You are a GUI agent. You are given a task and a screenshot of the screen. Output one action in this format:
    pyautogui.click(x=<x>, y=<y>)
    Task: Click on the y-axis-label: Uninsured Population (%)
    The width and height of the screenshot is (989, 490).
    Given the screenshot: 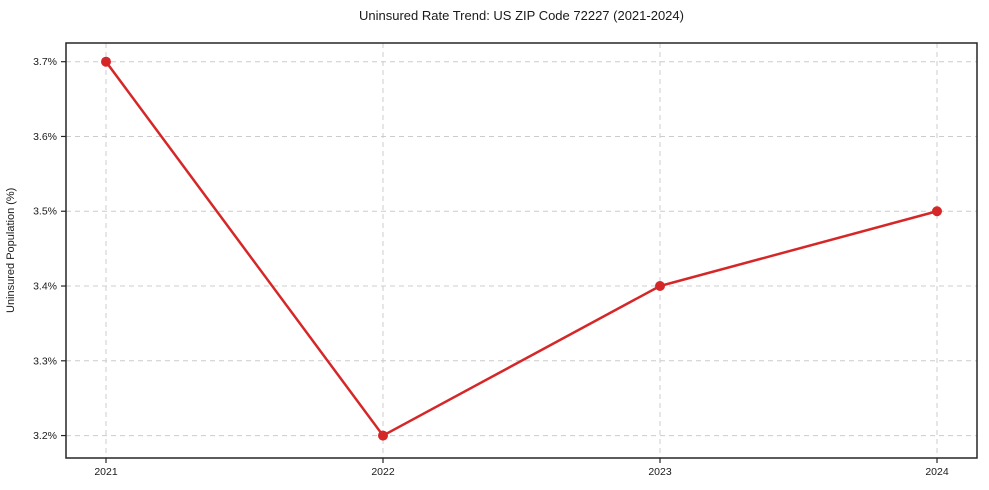 What is the action you would take?
    pyautogui.click(x=11, y=250)
    